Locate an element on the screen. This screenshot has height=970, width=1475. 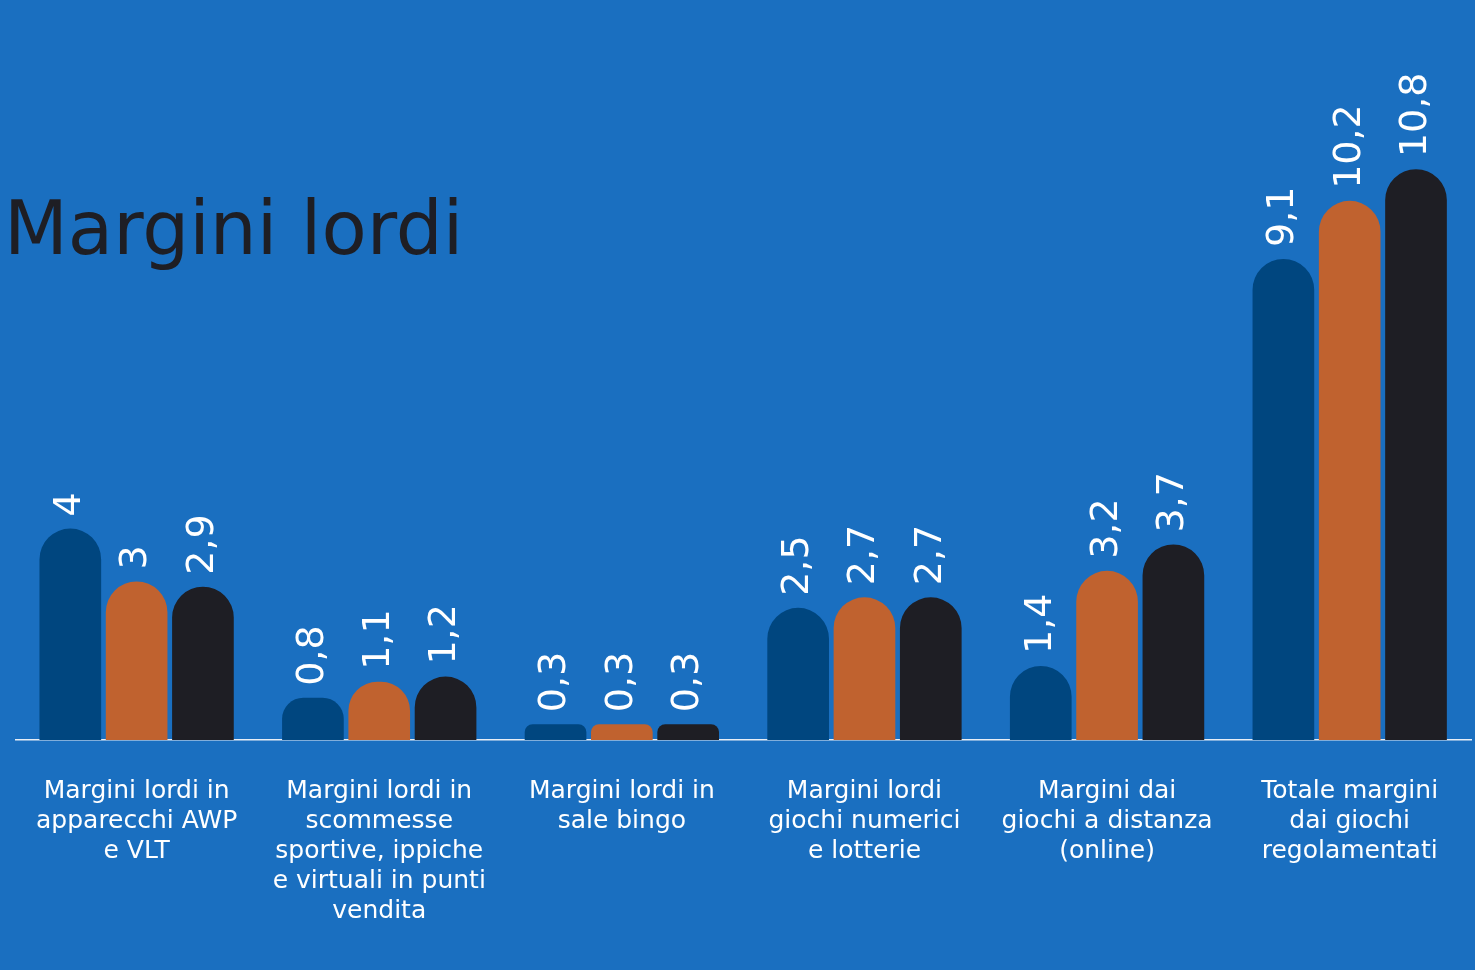
data-label: 10,8 is located at coordinates (1412, 115).